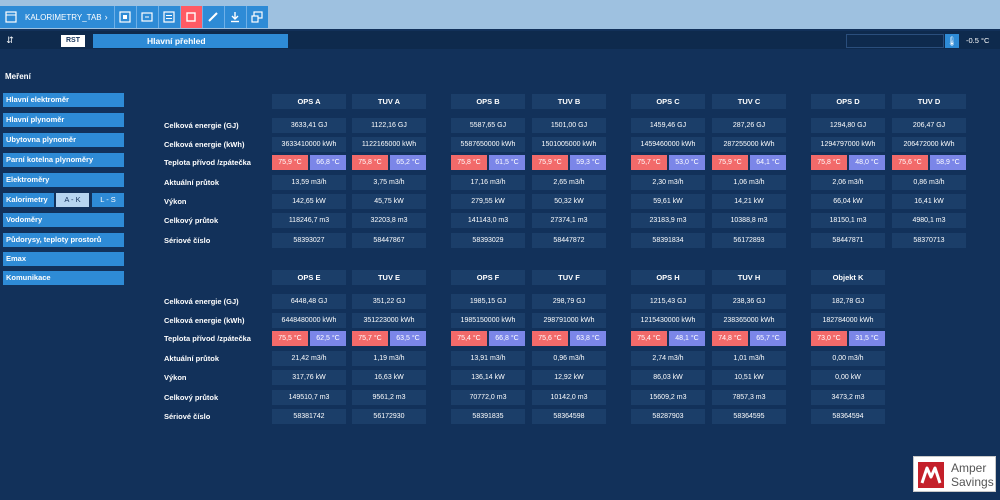 This screenshot has width=1000, height=500. What do you see at coordinates (389, 220) in the screenshot?
I see `total-flow-cell: 32203,8 m3` at bounding box center [389, 220].